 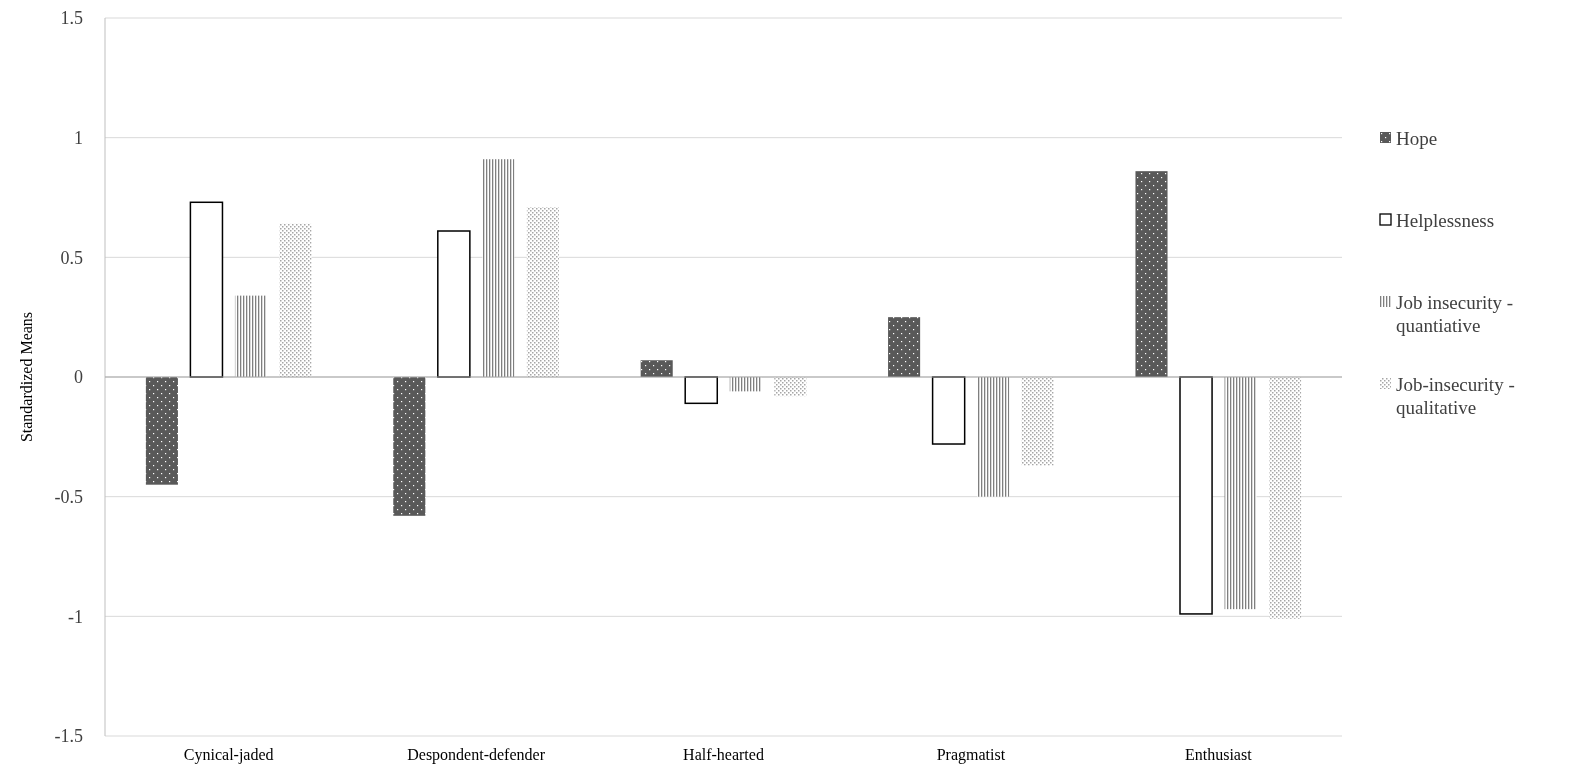 What do you see at coordinates (1455, 314) in the screenshot?
I see `legend-label: Job insecurity - quantiative` at bounding box center [1455, 314].